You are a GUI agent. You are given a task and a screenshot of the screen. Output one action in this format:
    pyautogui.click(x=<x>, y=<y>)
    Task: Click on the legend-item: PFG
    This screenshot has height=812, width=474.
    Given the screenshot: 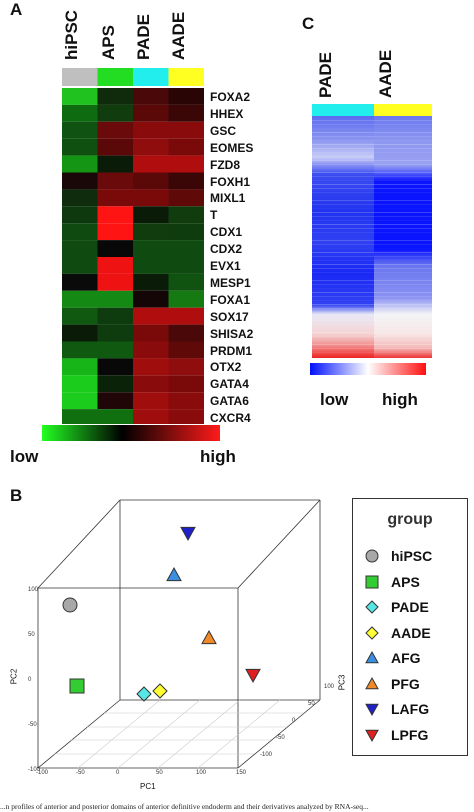 What is the action you would take?
    pyautogui.click(x=391, y=684)
    